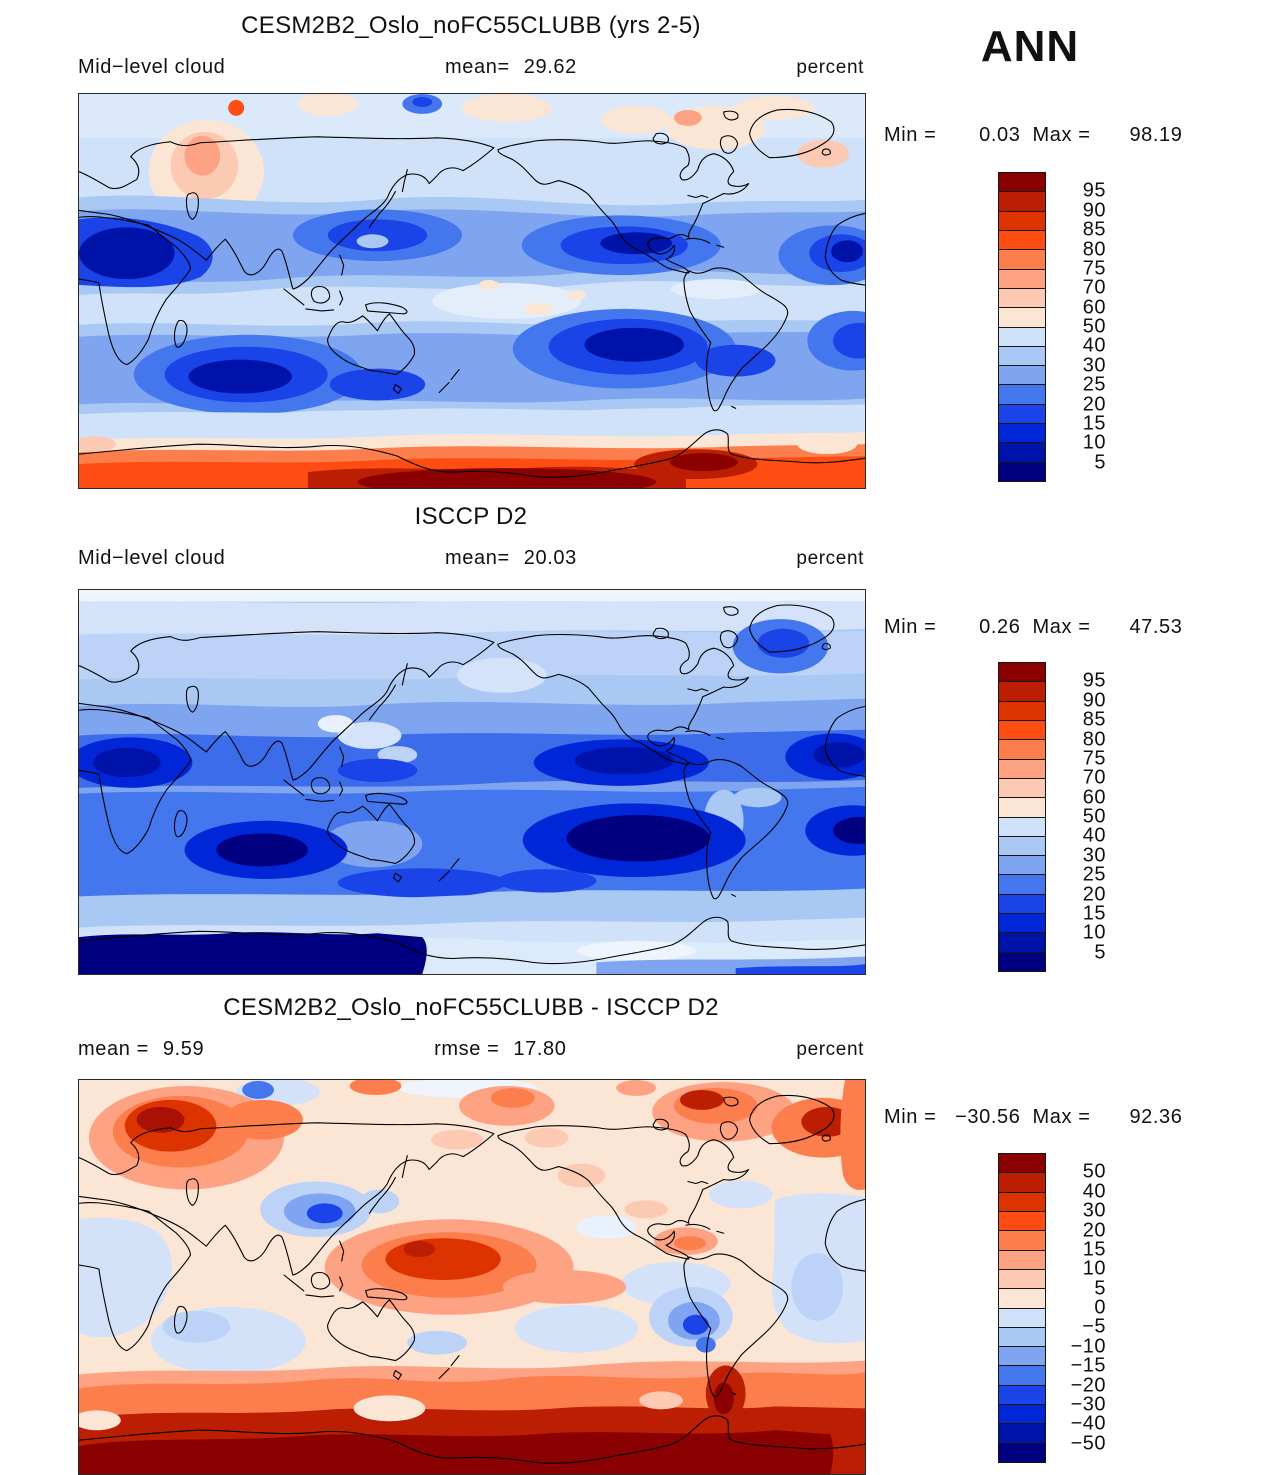 The height and width of the screenshot is (1475, 1285). What do you see at coordinates (1022, 327) in the screenshot?
I see `colorbar-segments` at bounding box center [1022, 327].